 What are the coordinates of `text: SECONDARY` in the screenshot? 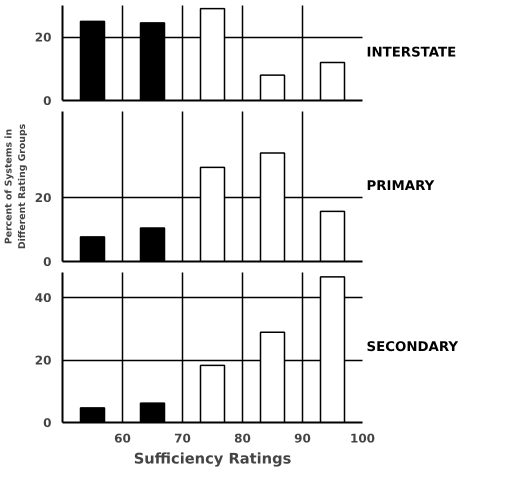 It's located at (412, 347).